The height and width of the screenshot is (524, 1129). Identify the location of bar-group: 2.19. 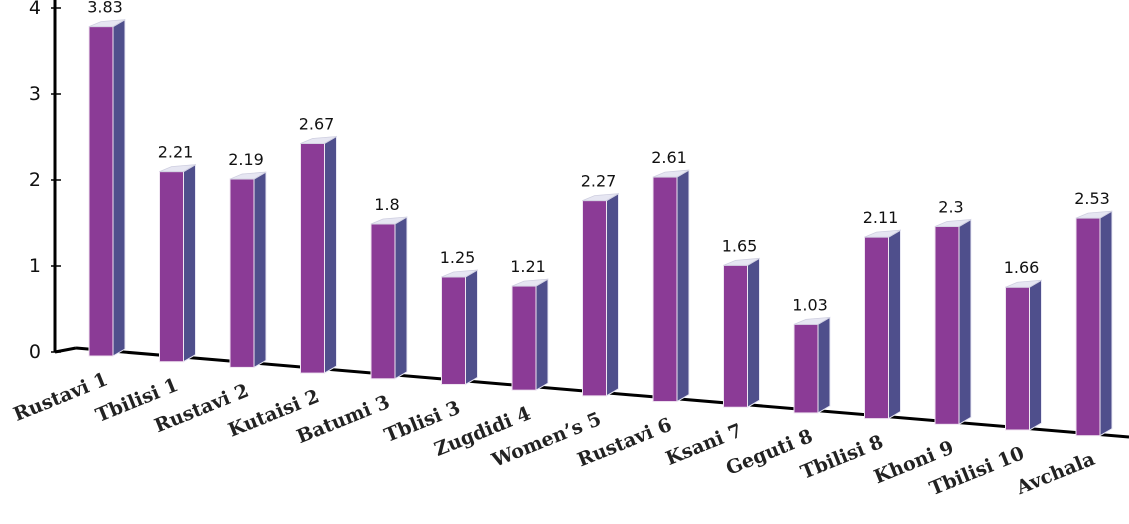
(247, 259).